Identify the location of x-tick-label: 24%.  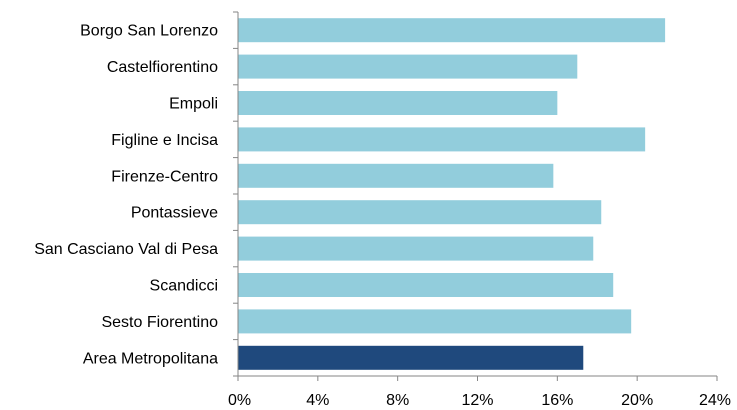
(715, 400).